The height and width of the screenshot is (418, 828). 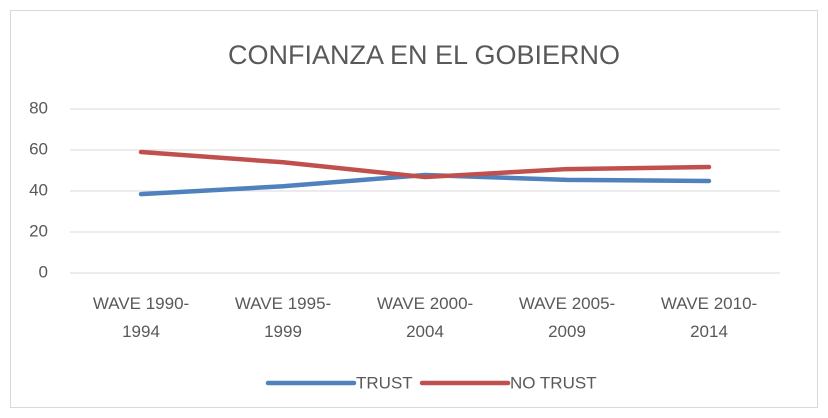 What do you see at coordinates (384, 382) in the screenshot?
I see `legend-label: TRUST` at bounding box center [384, 382].